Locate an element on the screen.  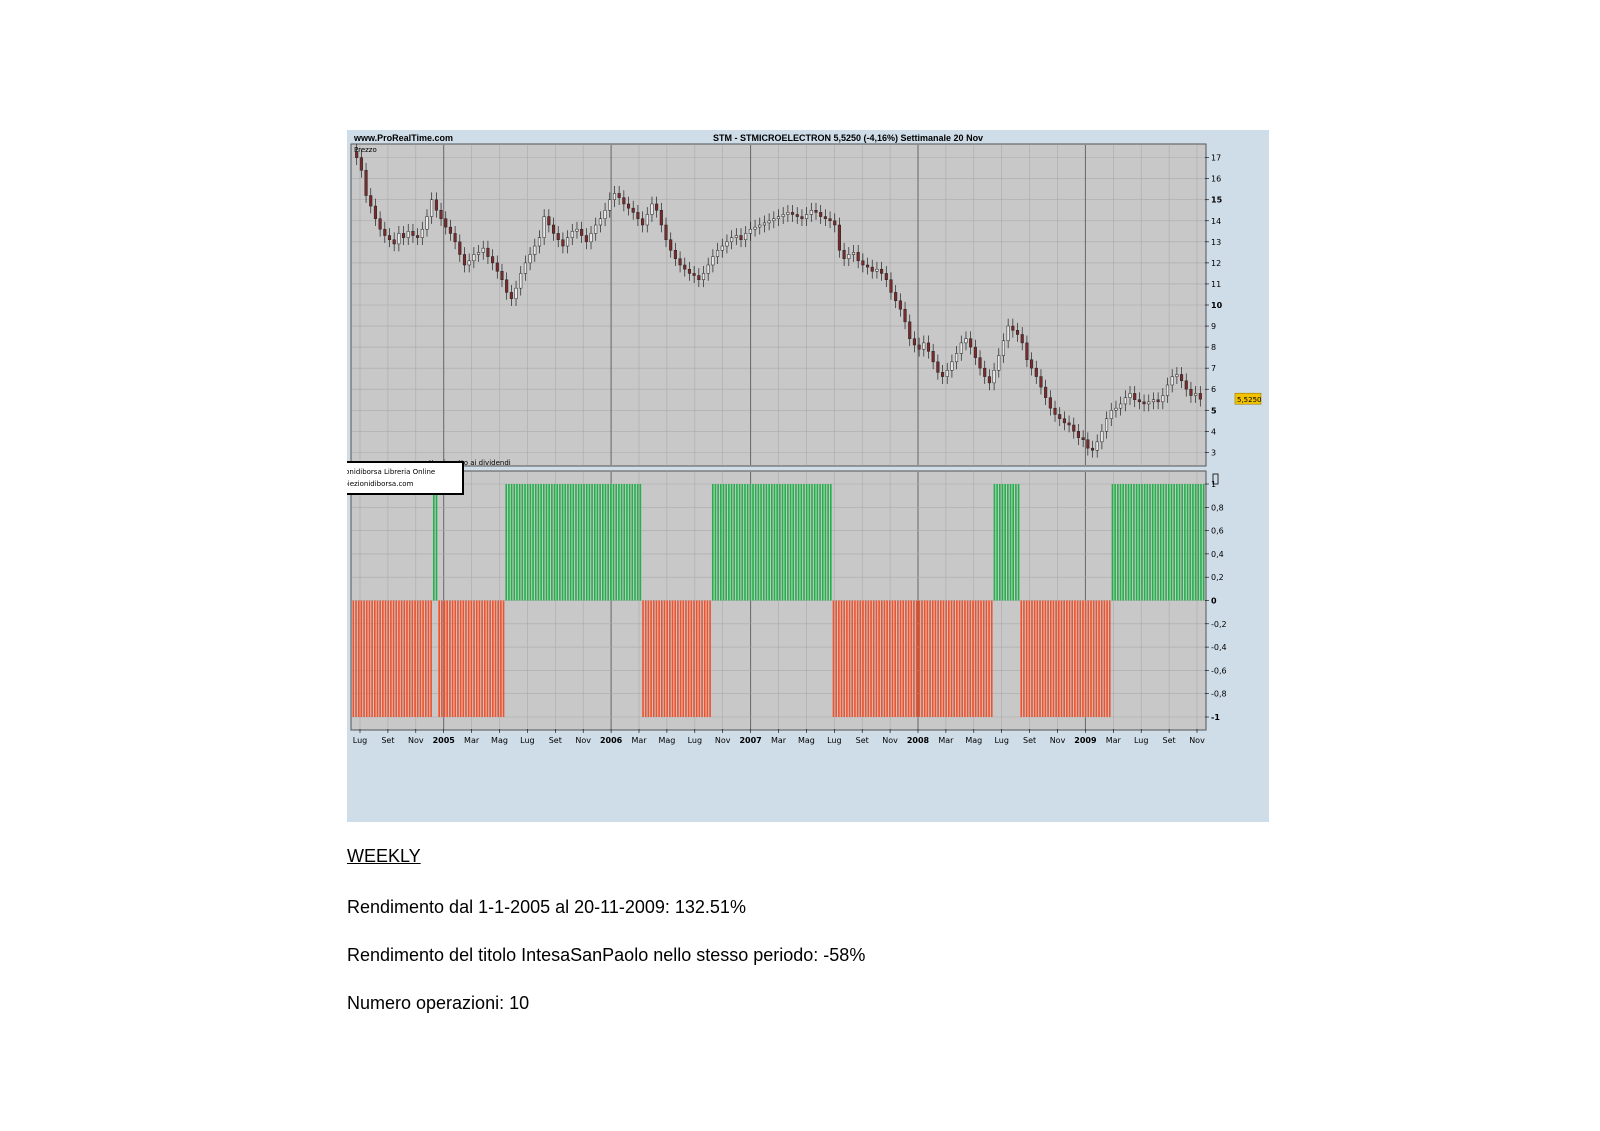
signal-scale-marker is located at coordinates (1215, 479).